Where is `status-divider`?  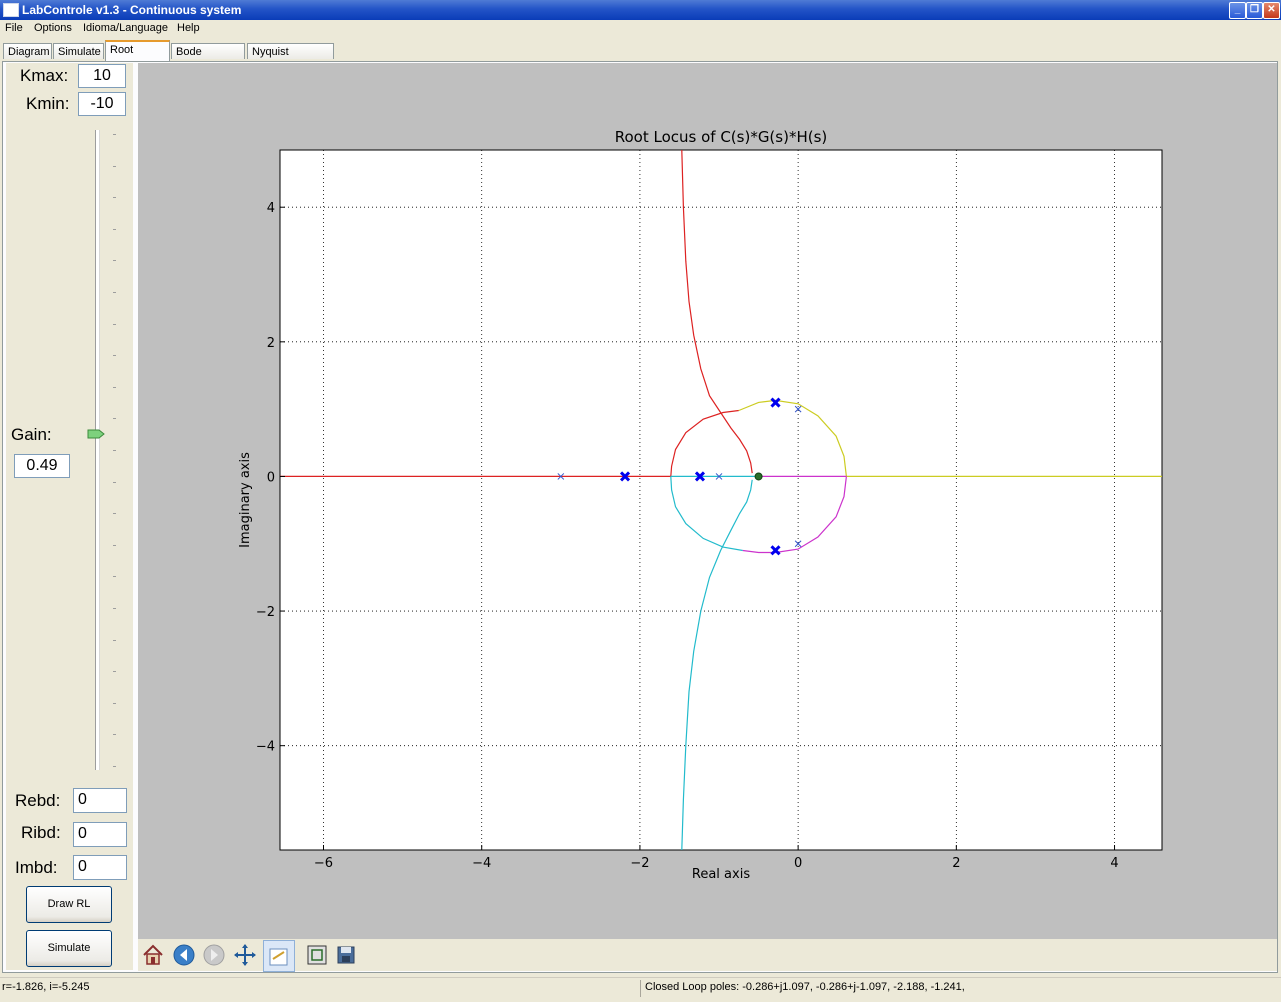 status-divider is located at coordinates (640, 988).